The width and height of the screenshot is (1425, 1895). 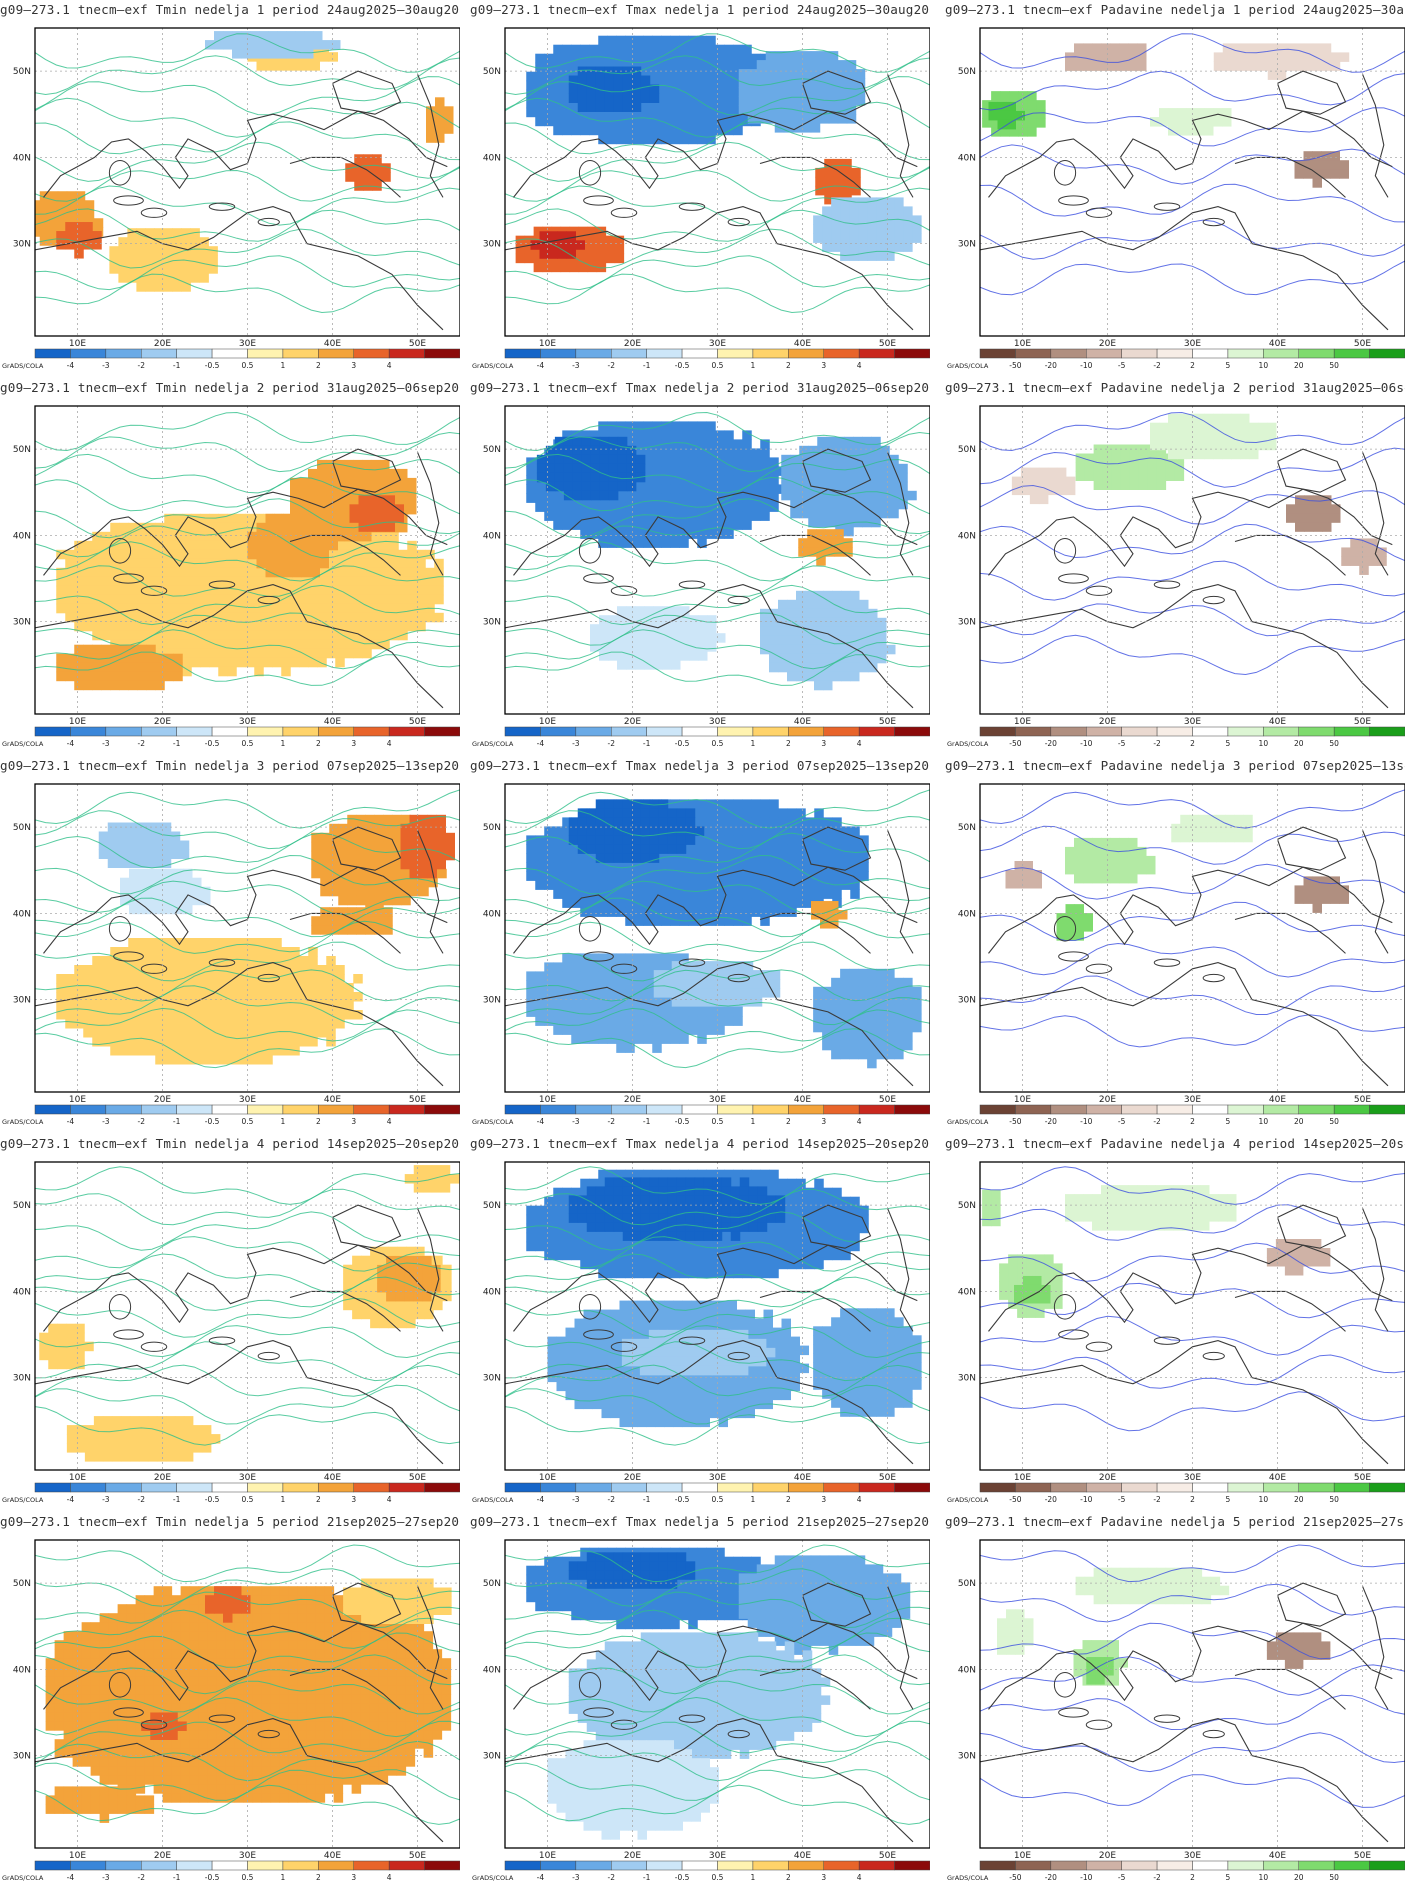 What do you see at coordinates (22, 536) in the screenshot?
I see `lat-tick-label: 40N` at bounding box center [22, 536].